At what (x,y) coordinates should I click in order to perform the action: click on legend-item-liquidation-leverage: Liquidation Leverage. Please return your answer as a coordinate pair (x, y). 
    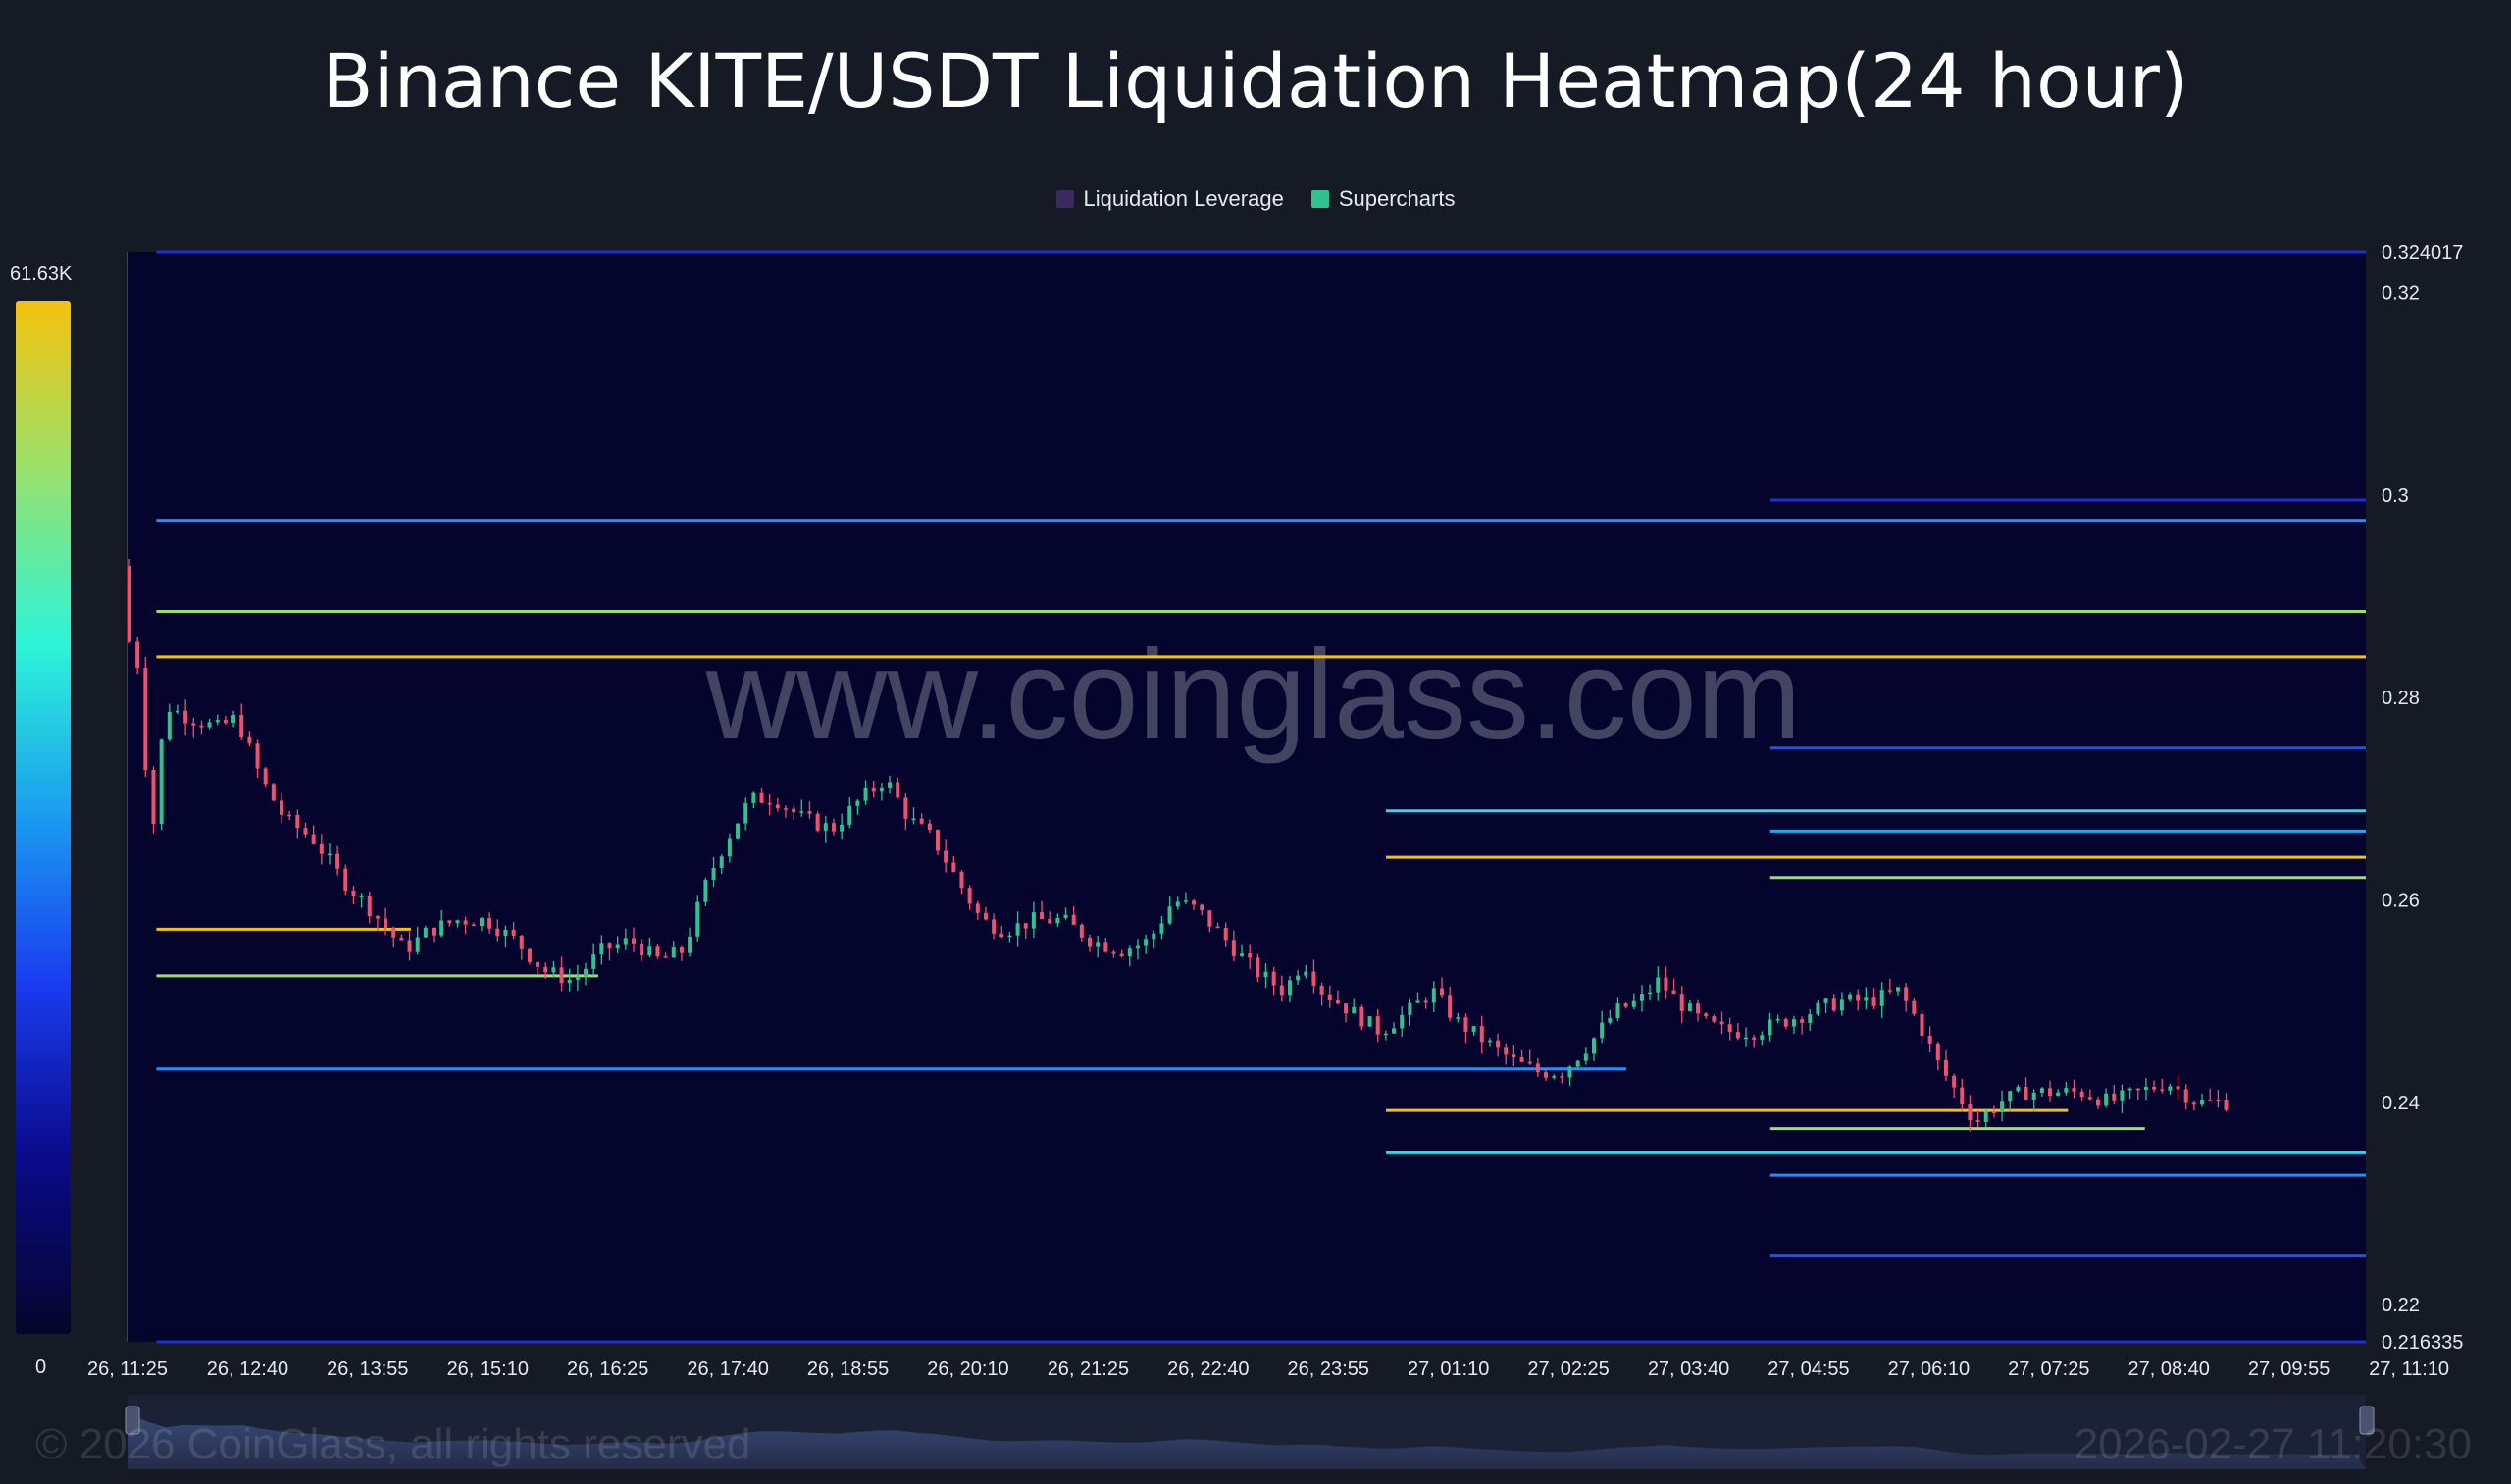
    Looking at the image, I should click on (1169, 199).